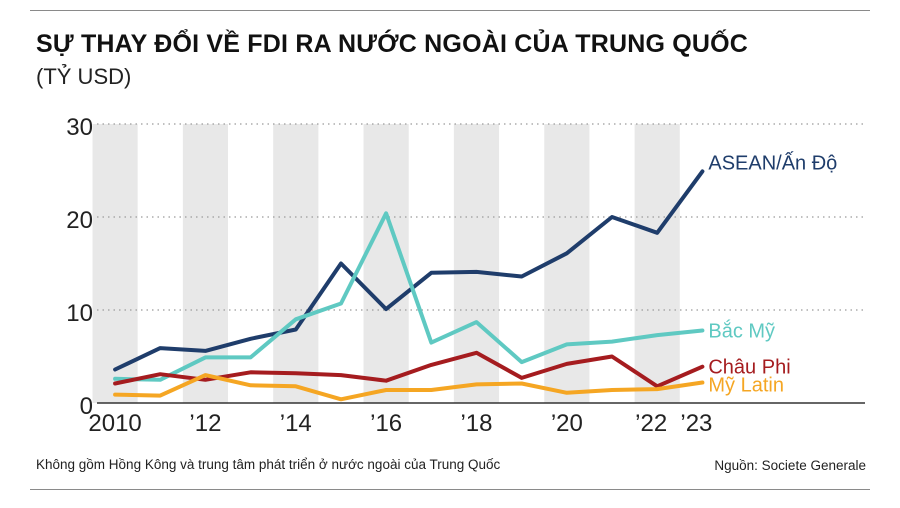 The height and width of the screenshot is (508, 900). What do you see at coordinates (296, 423) in the screenshot?
I see `x-tick-label: ’14` at bounding box center [296, 423].